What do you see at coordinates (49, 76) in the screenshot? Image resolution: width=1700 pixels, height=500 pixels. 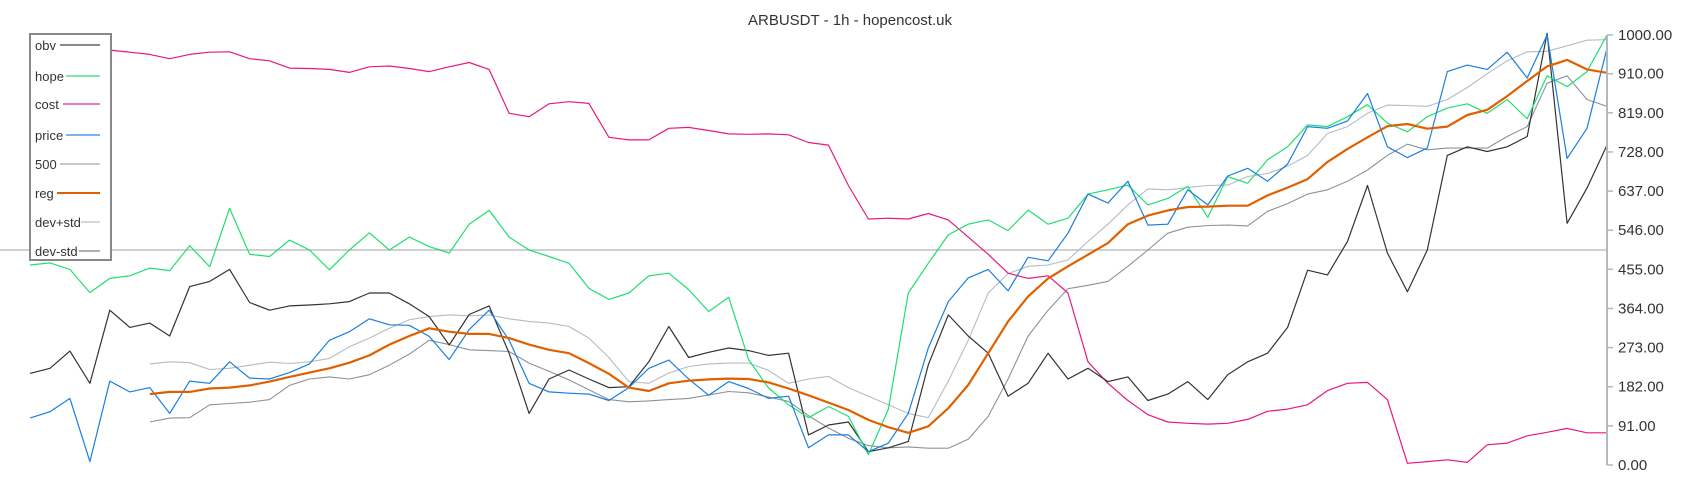 I see `legend-label: hope` at bounding box center [49, 76].